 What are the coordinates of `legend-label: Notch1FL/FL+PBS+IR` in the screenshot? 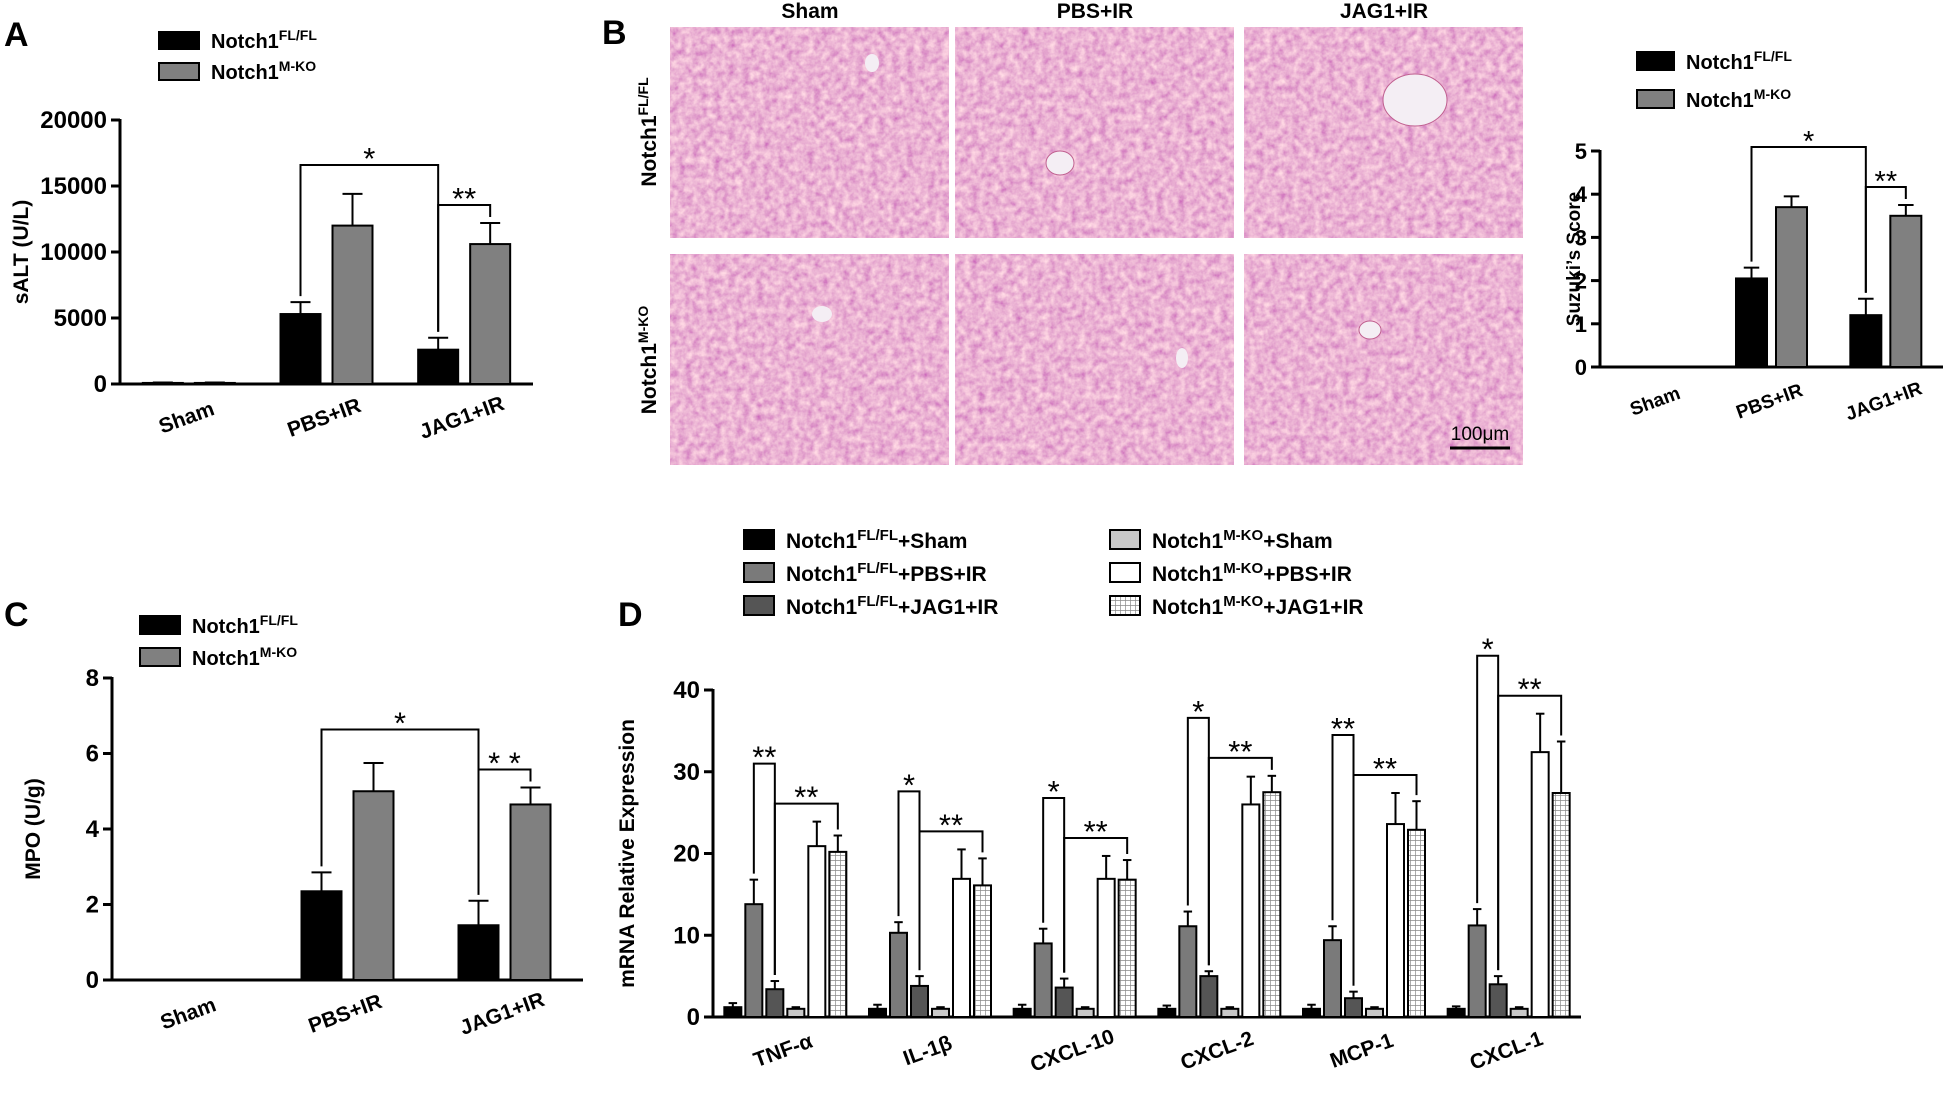 It's located at (886, 573).